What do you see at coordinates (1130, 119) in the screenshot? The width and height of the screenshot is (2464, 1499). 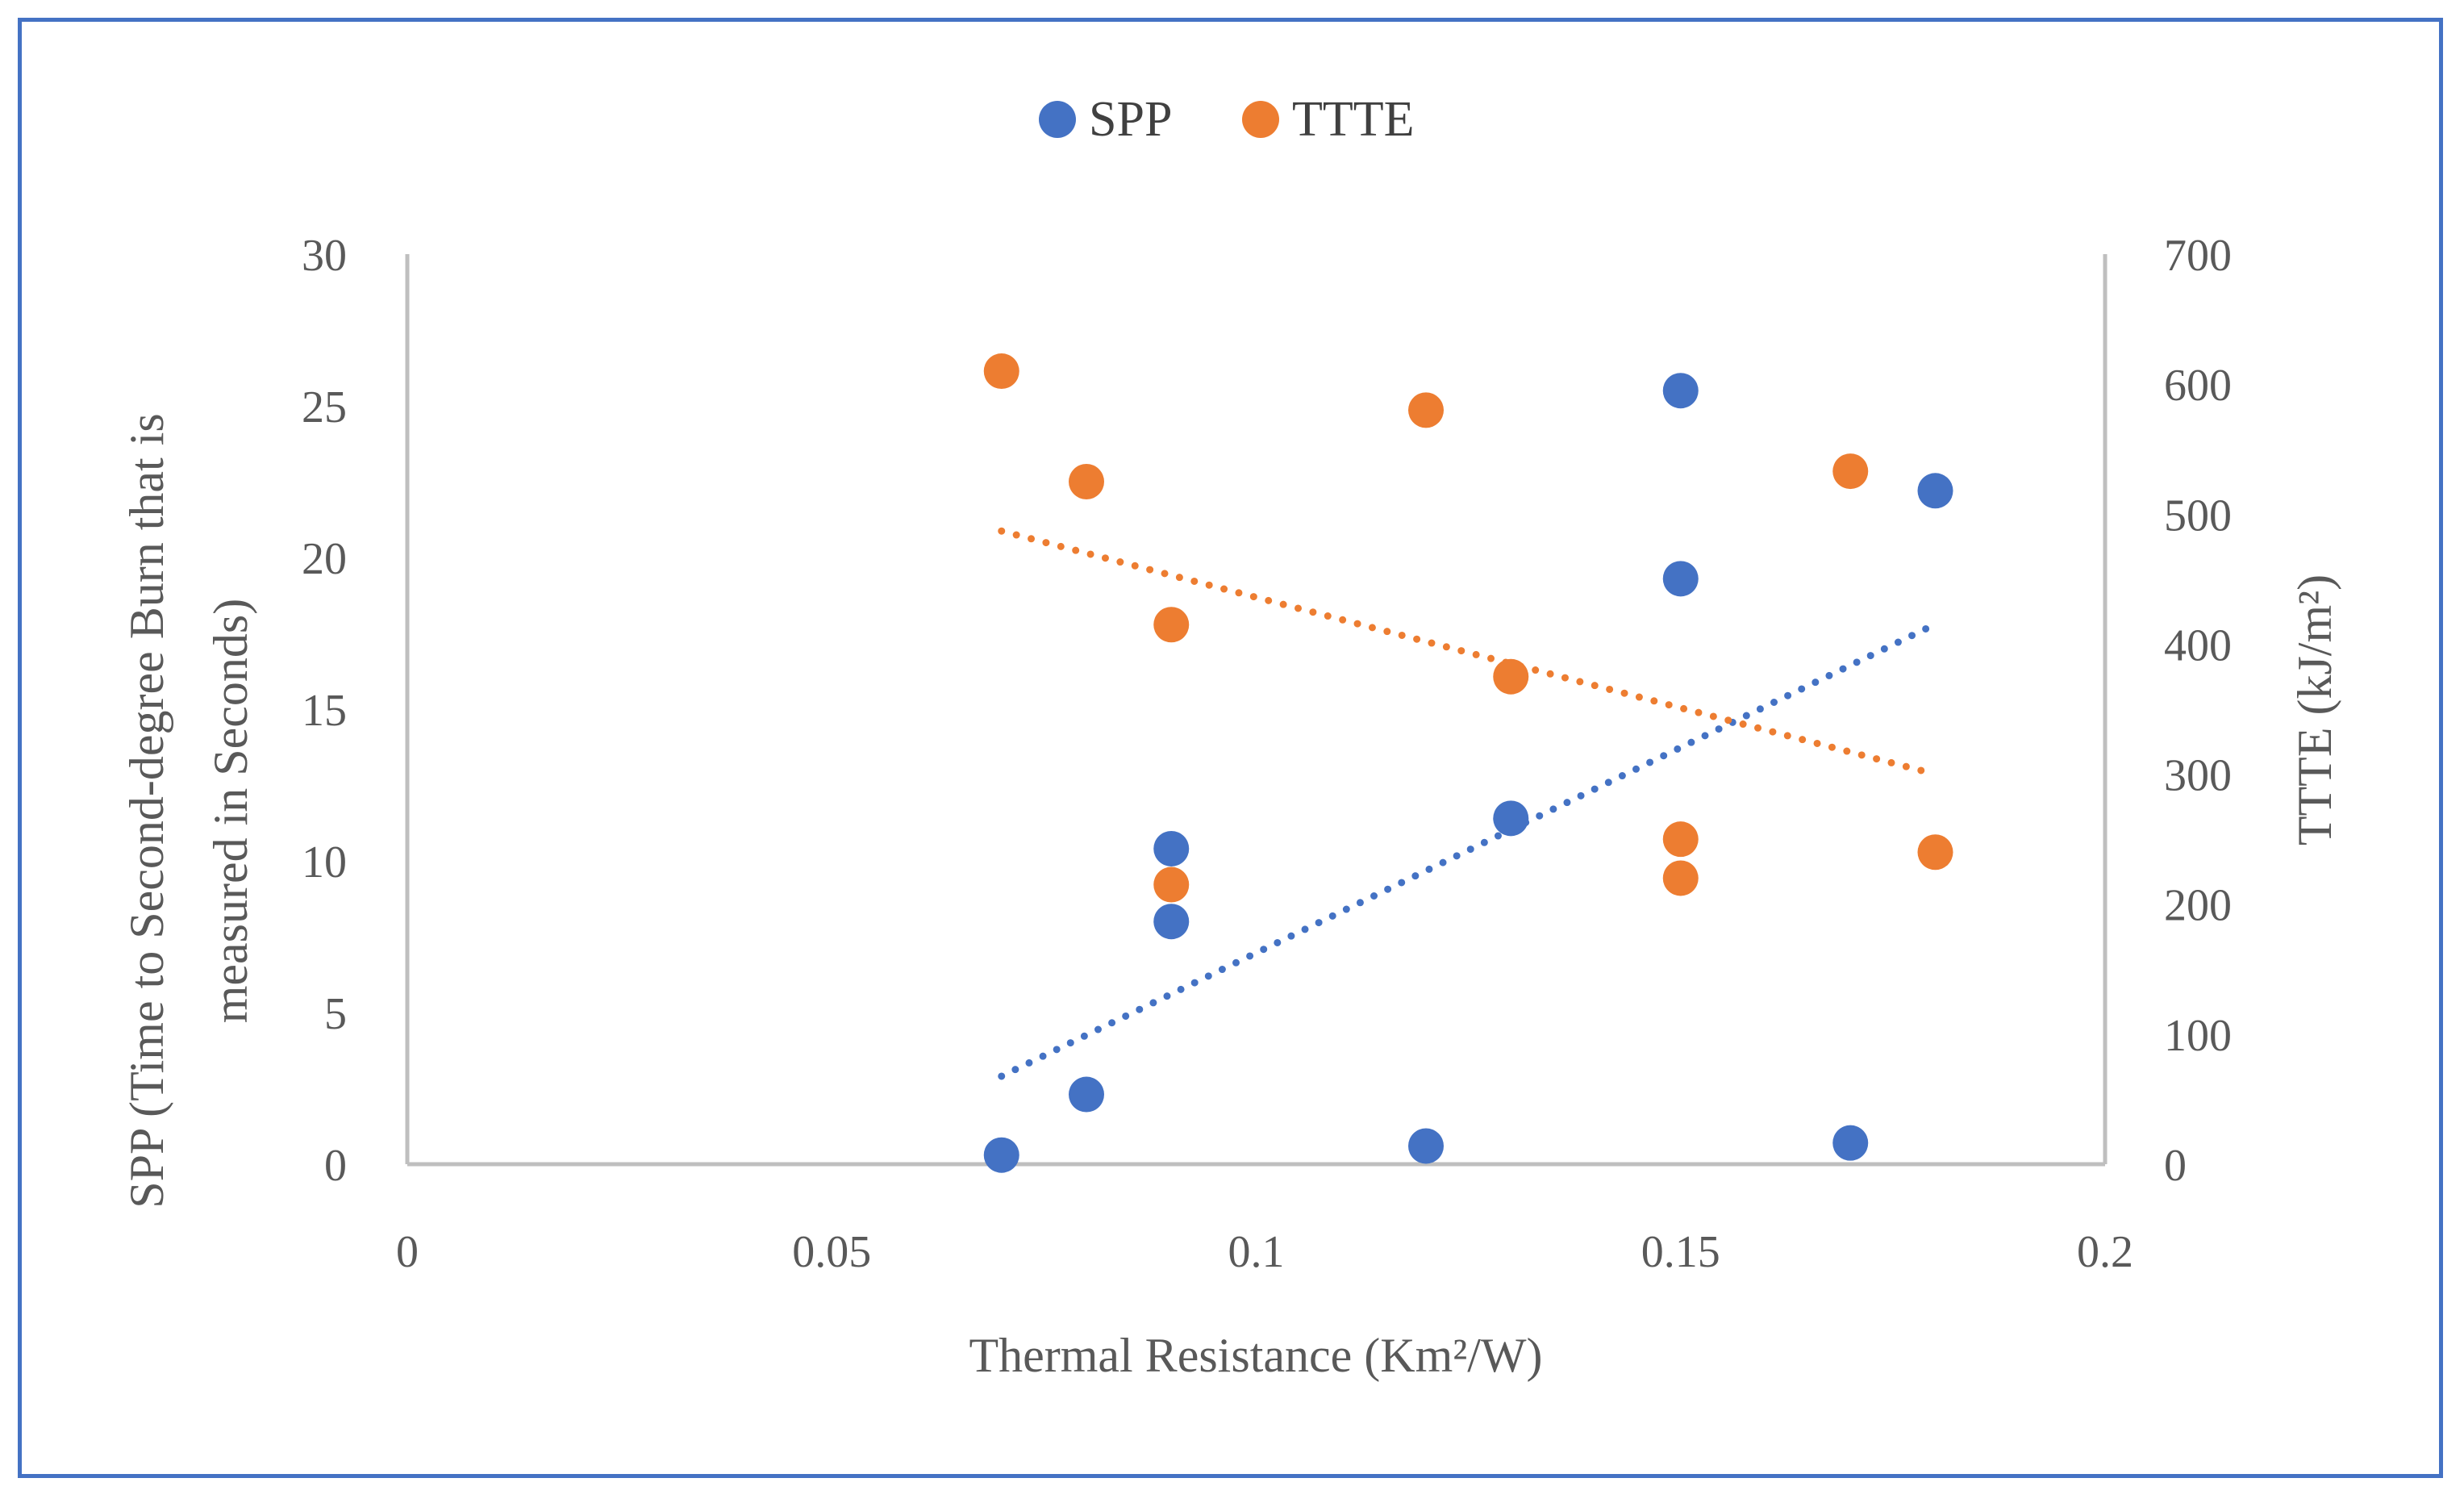 I see `legend-label-spp: SPP` at bounding box center [1130, 119].